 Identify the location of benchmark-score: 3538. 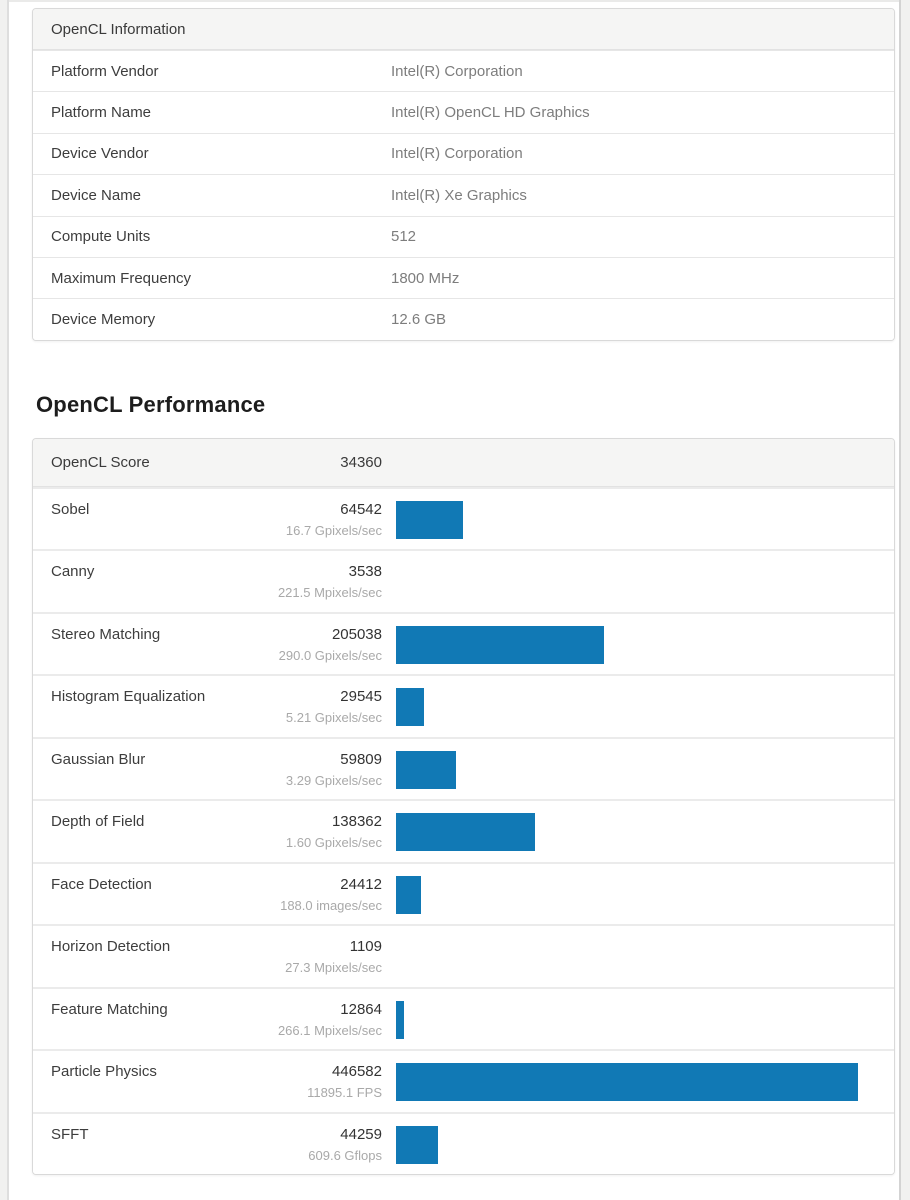
(365, 572).